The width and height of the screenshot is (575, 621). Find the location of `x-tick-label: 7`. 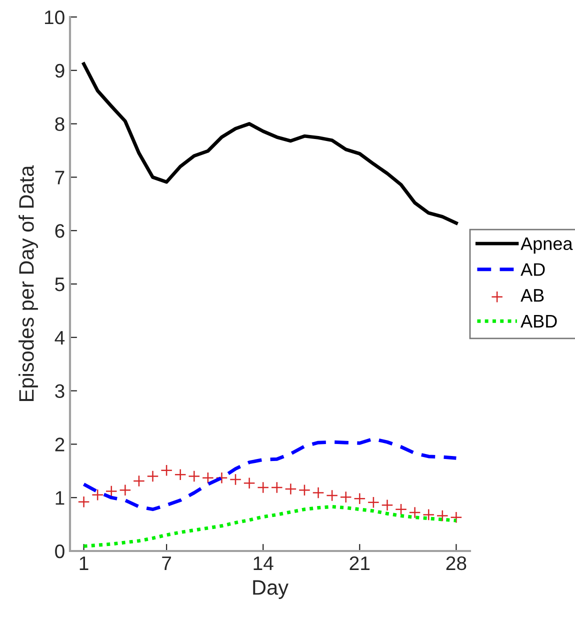

x-tick-label: 7 is located at coordinates (166, 563).